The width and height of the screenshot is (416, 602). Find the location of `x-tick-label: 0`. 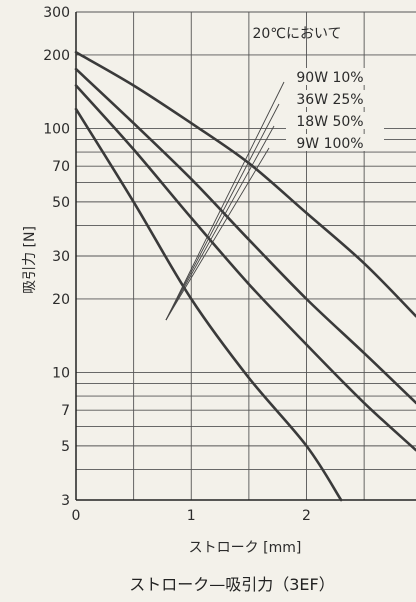

x-tick-label: 0 is located at coordinates (76, 516).